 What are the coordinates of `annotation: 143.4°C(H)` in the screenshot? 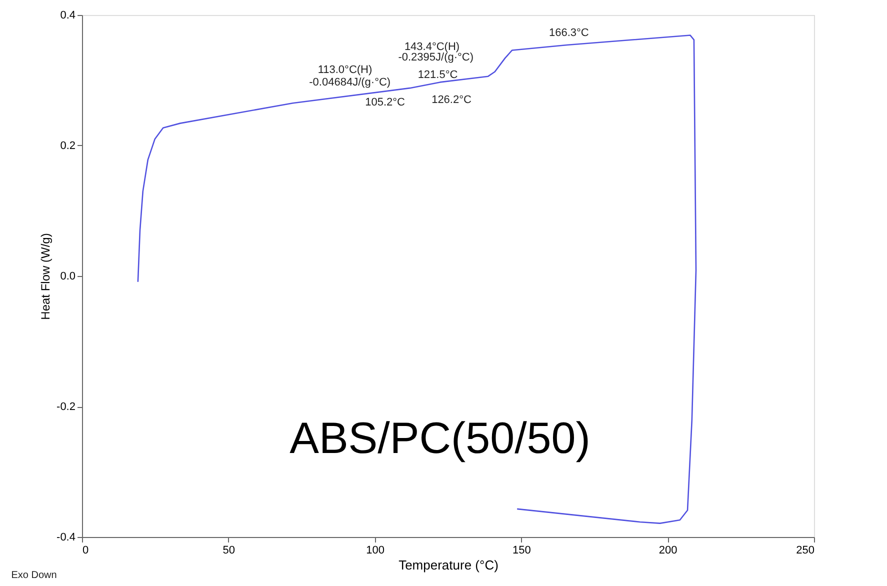 It's located at (432, 47).